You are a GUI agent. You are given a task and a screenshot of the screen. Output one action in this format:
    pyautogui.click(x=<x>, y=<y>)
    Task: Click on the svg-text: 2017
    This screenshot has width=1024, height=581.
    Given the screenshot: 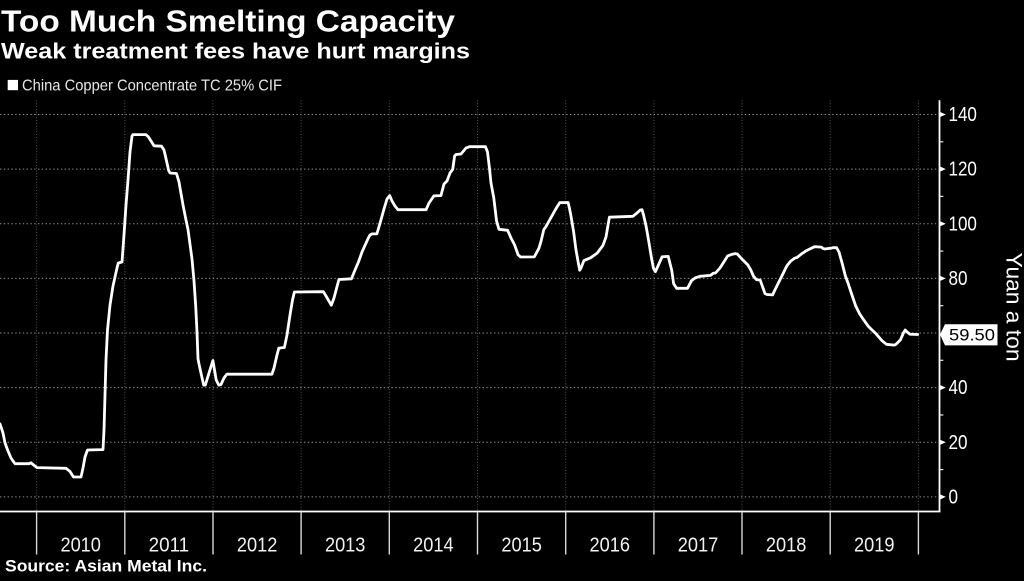 What is the action you would take?
    pyautogui.click(x=698, y=545)
    